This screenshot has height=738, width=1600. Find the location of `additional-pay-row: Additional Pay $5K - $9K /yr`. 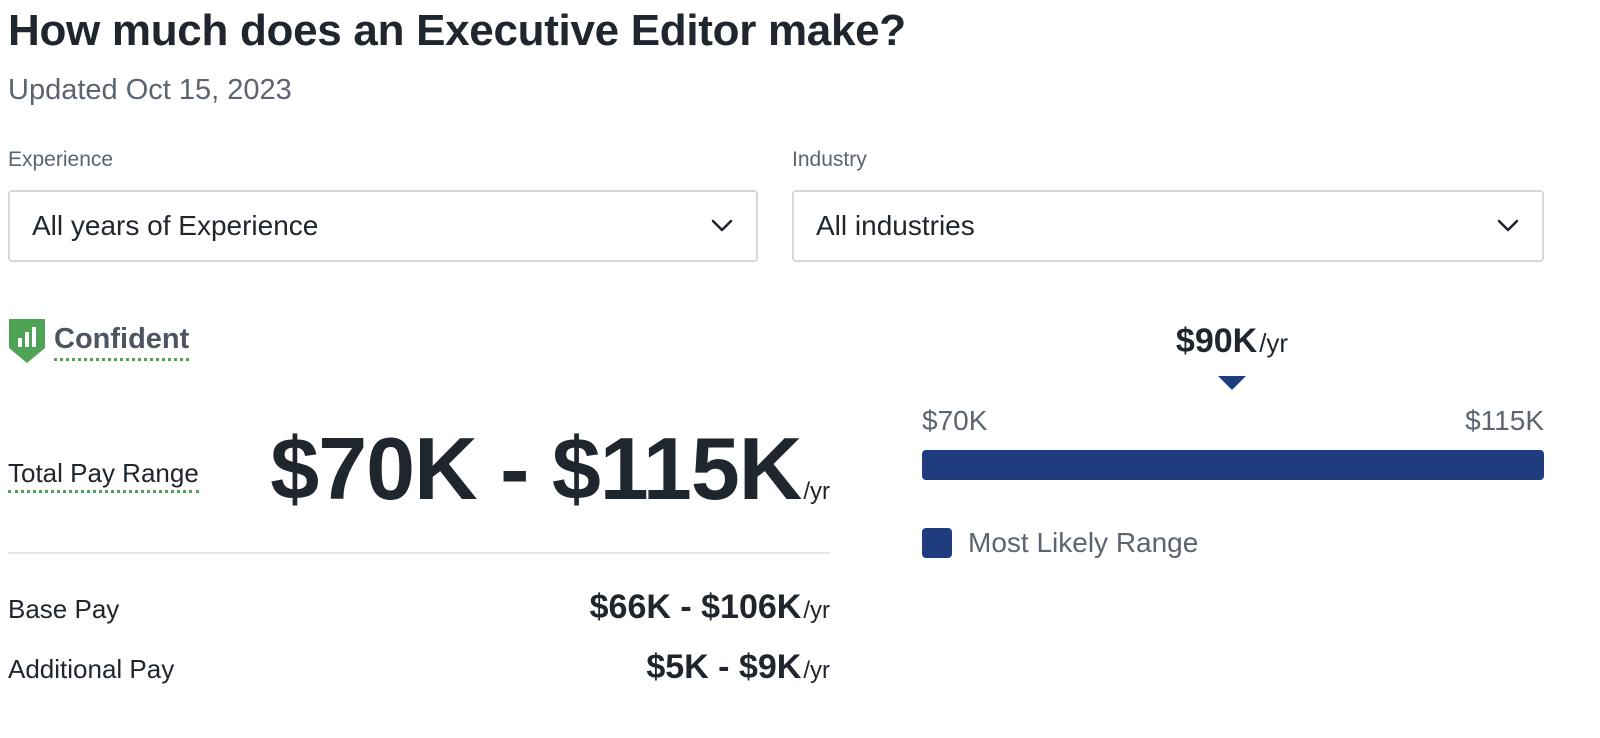

additional-pay-row: Additional Pay $5K - $9K /yr is located at coordinates (419, 667).